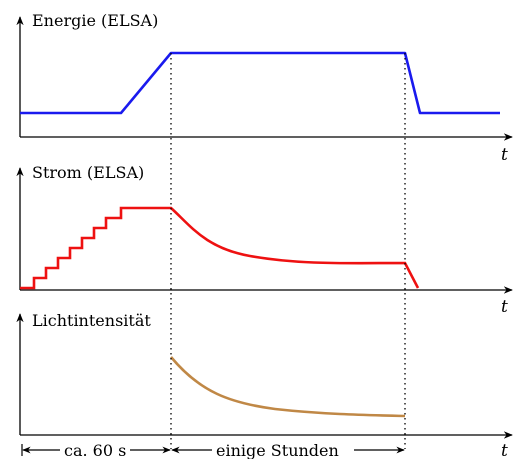 This screenshot has height=459, width=516. I want to click on light-y-label: Lichtintensität, so click(91, 320).